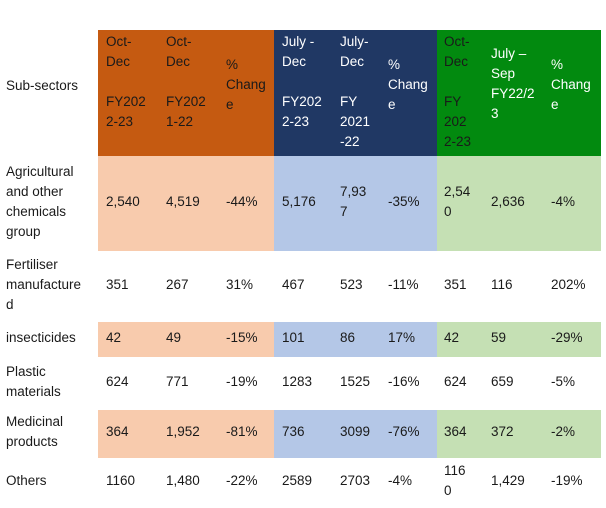  I want to click on header-c5-line: FY, so click(349, 101).